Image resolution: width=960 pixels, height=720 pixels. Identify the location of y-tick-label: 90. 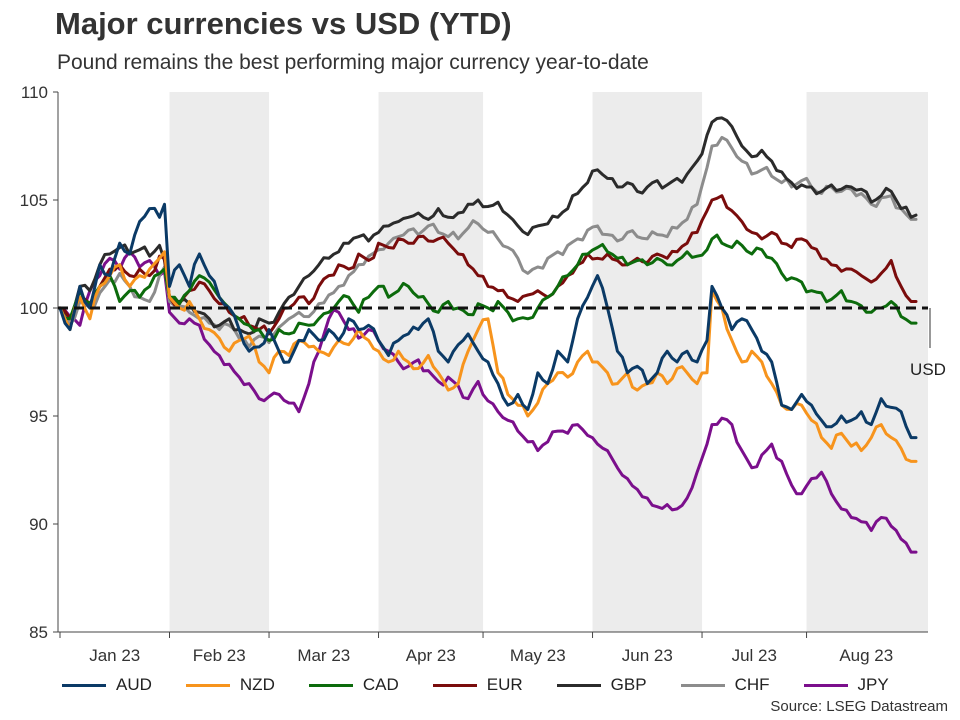
(38, 524).